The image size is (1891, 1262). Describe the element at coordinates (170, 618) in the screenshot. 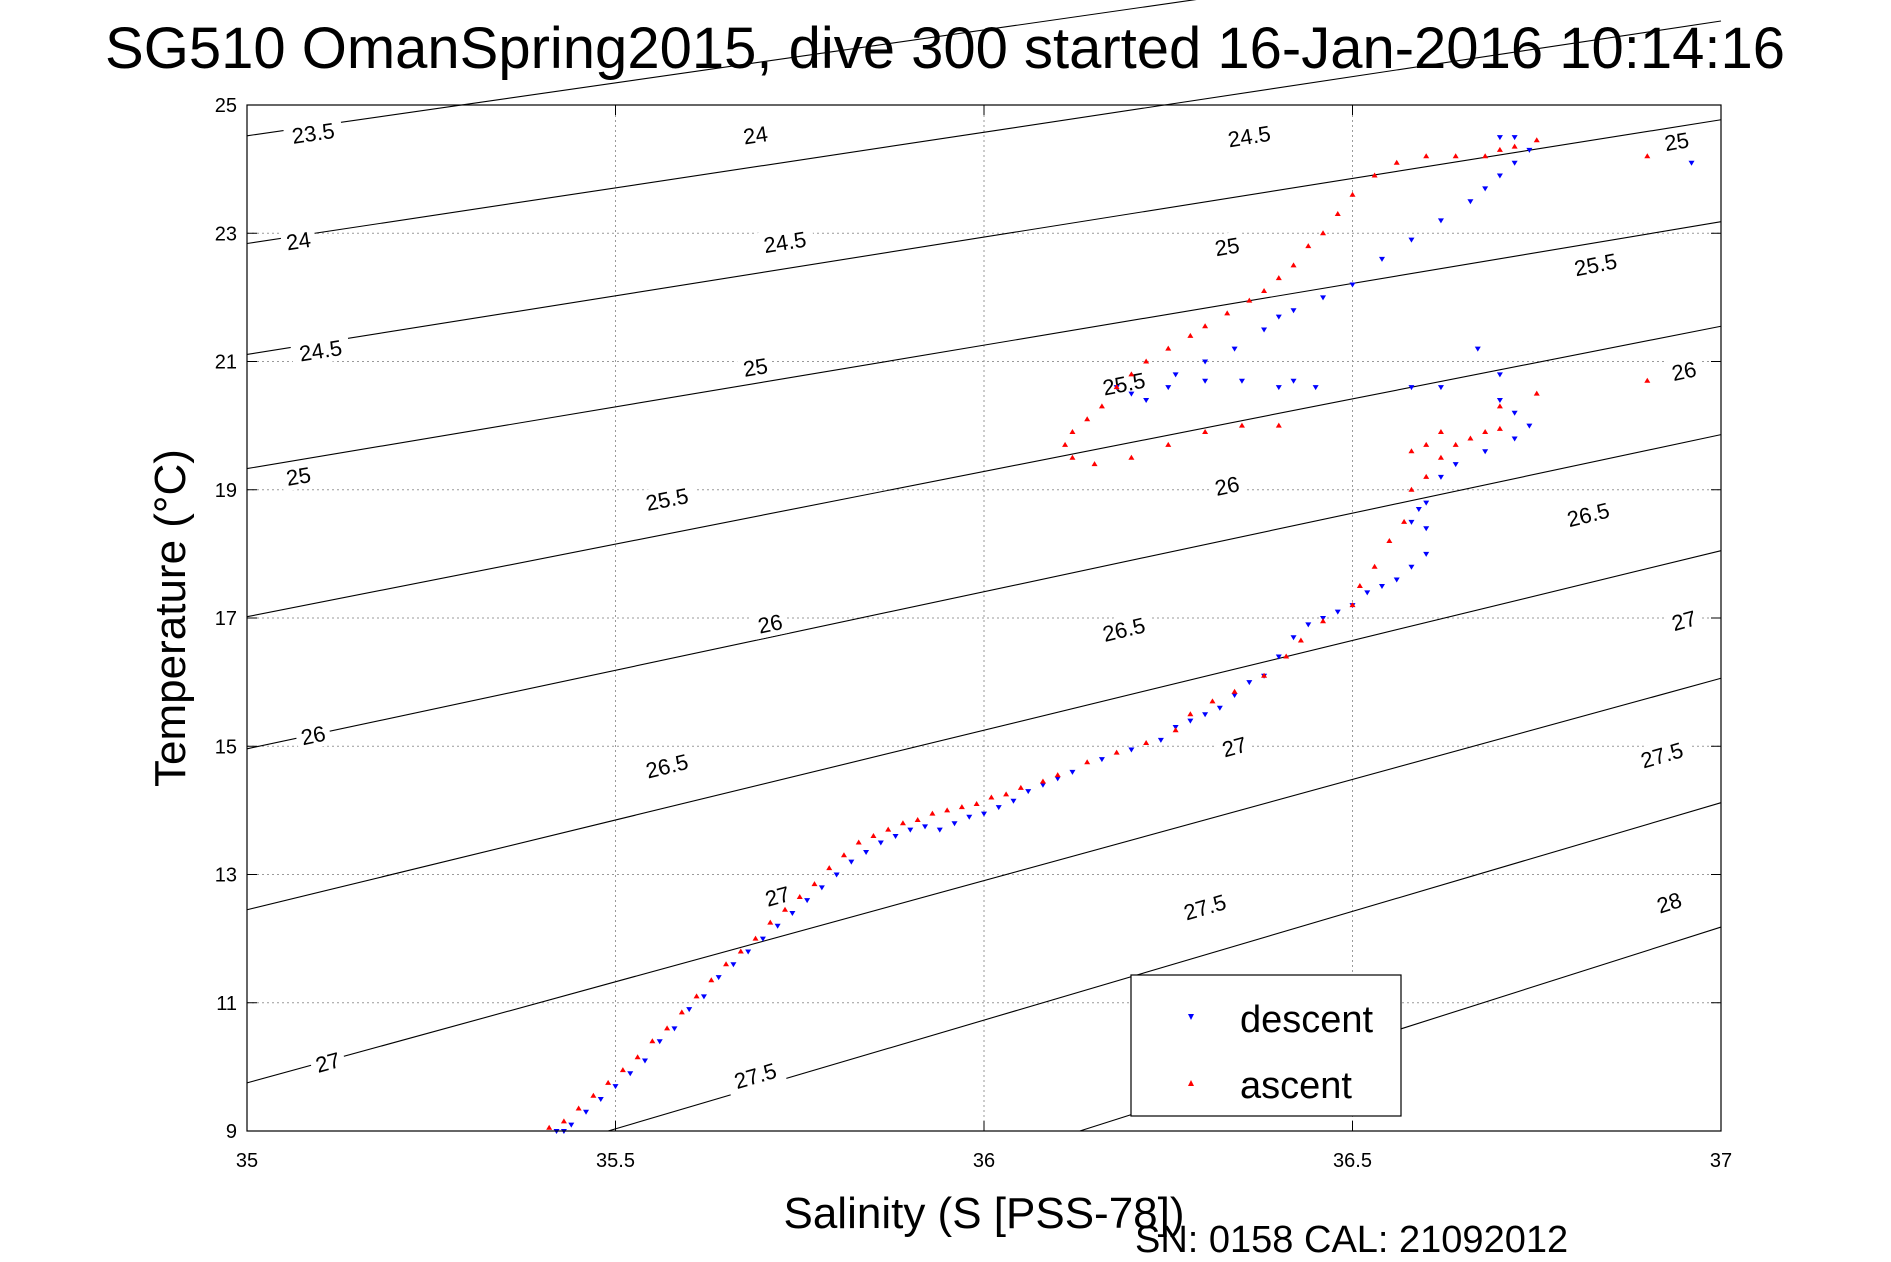

I see `y-axis-label: Temperature (°C)` at that location.